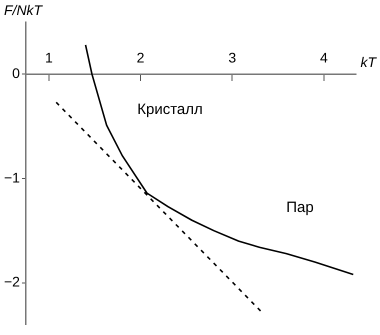 The width and height of the screenshot is (380, 335). I want to click on x-tick-label: 3, so click(232, 57).